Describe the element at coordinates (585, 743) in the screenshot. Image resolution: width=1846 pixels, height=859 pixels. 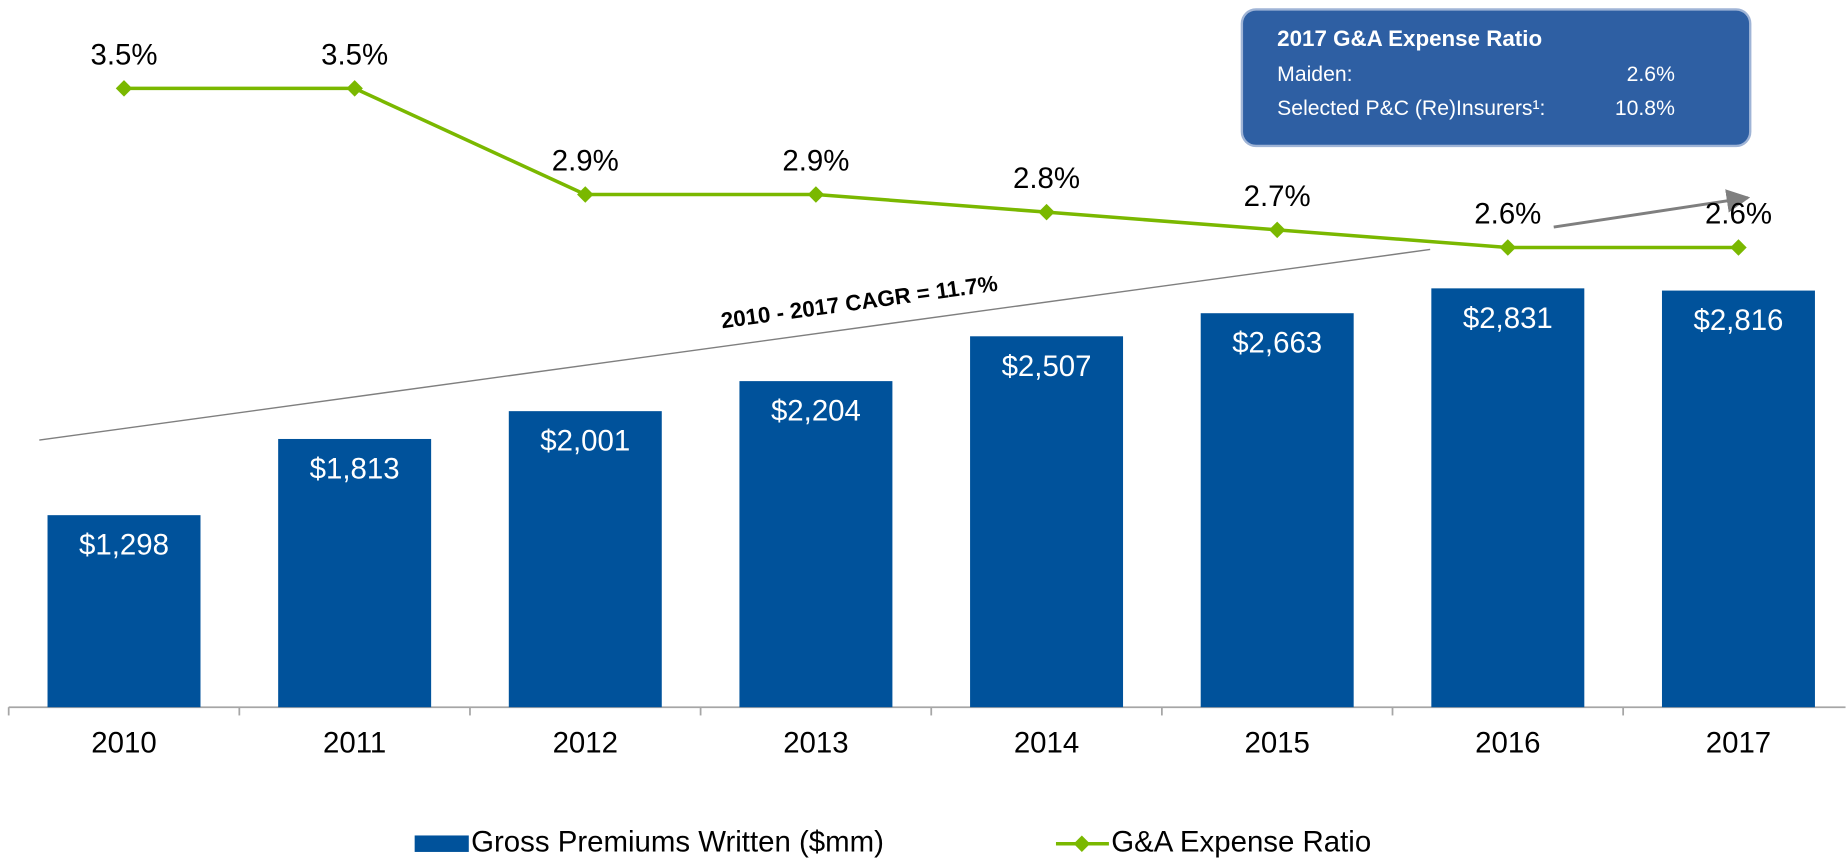
I see `x-tick-label: 2012` at that location.